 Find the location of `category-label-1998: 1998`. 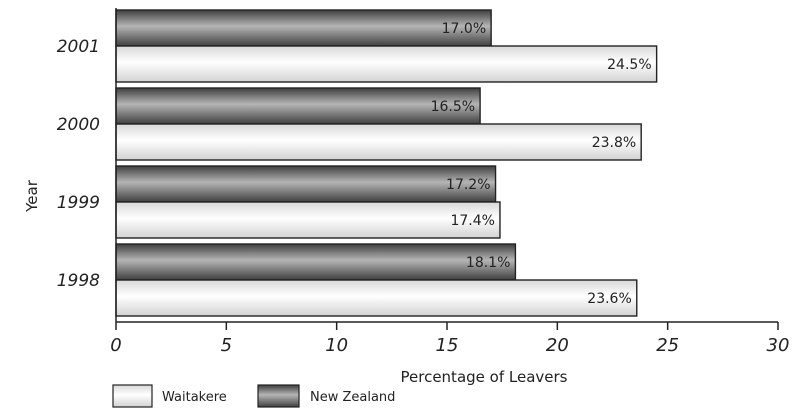

category-label-1998: 1998 is located at coordinates (78, 281).